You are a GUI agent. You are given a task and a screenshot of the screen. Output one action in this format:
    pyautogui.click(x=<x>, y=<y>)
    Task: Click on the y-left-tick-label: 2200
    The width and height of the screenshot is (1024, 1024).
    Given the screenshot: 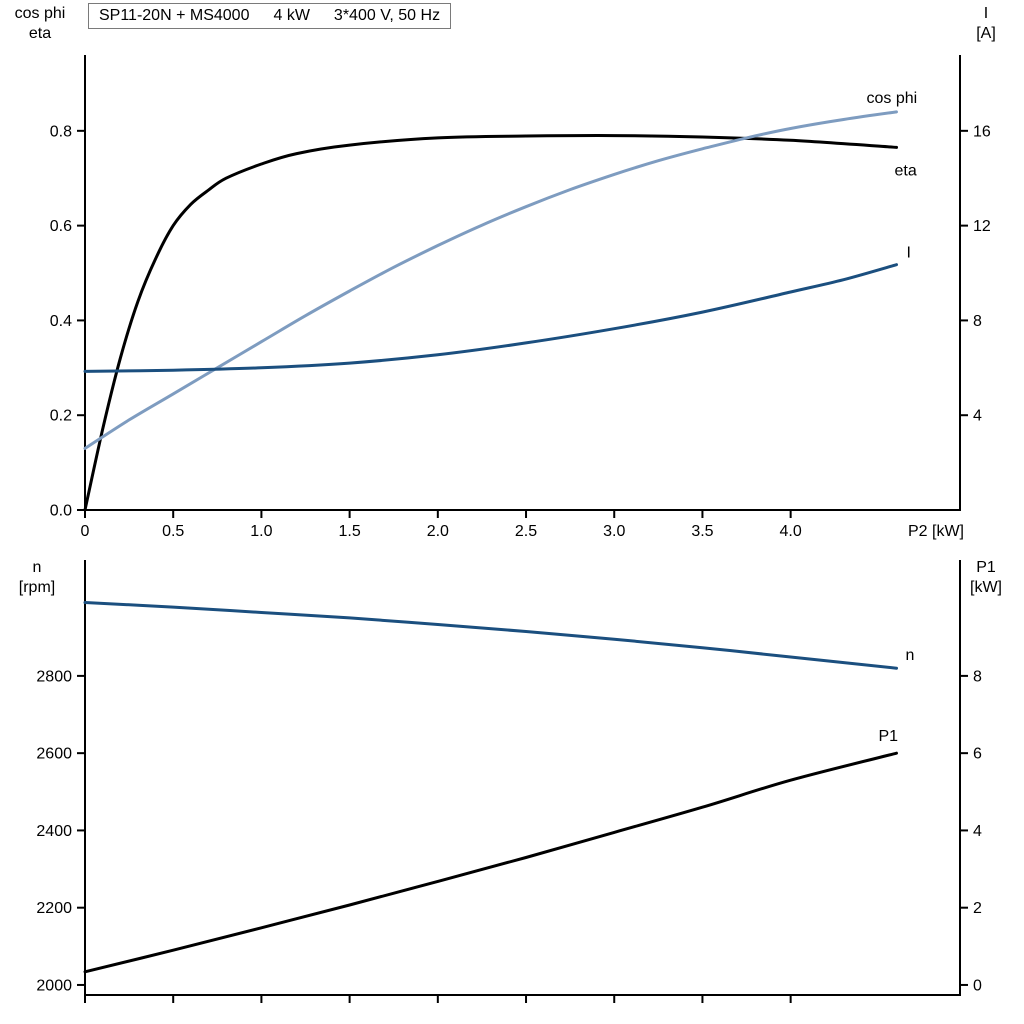 What is the action you would take?
    pyautogui.click(x=54, y=908)
    